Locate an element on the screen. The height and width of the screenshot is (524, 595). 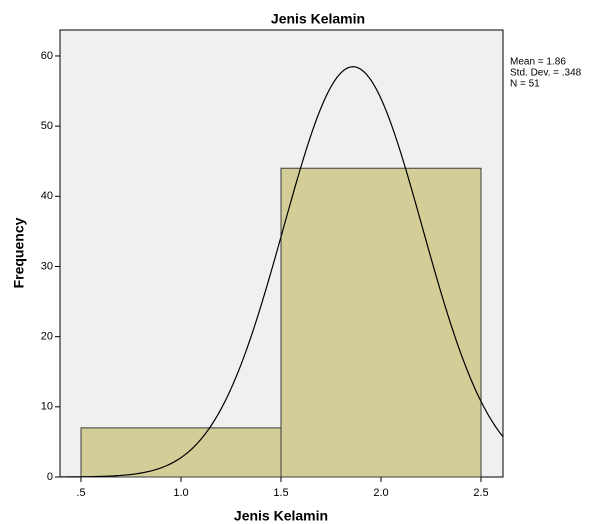
y-tick-label: 10 is located at coordinates (47, 407).